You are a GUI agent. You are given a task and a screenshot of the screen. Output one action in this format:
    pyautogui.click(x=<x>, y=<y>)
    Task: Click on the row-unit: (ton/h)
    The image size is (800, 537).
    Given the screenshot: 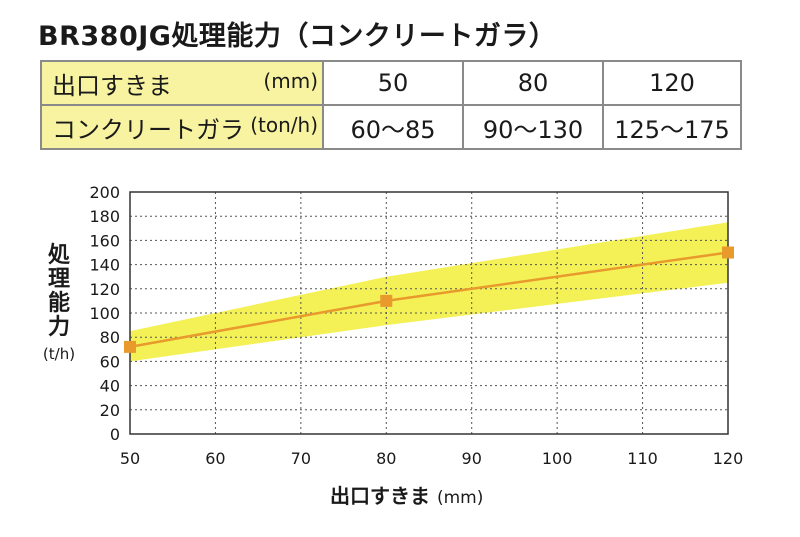 What is the action you would take?
    pyautogui.click(x=284, y=124)
    